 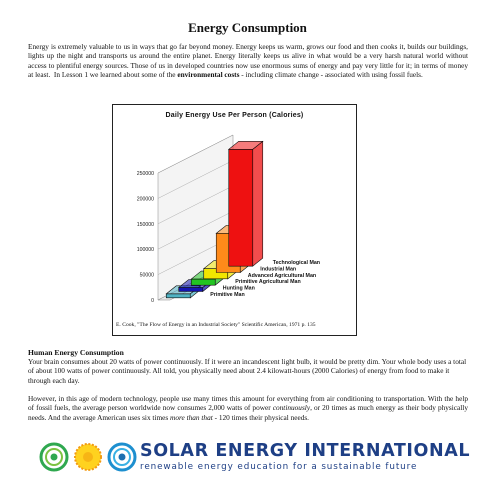 What do you see at coordinates (145, 174) in the screenshot?
I see `y-tick-label: 250000` at bounding box center [145, 174].